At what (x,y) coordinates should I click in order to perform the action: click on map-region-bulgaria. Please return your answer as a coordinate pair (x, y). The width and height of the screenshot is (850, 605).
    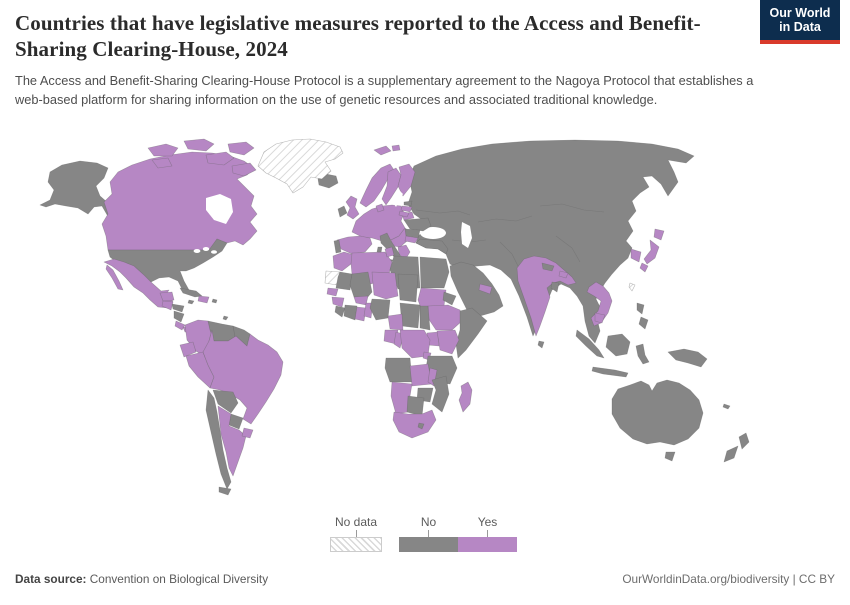
    Looking at the image, I should click on (411, 239).